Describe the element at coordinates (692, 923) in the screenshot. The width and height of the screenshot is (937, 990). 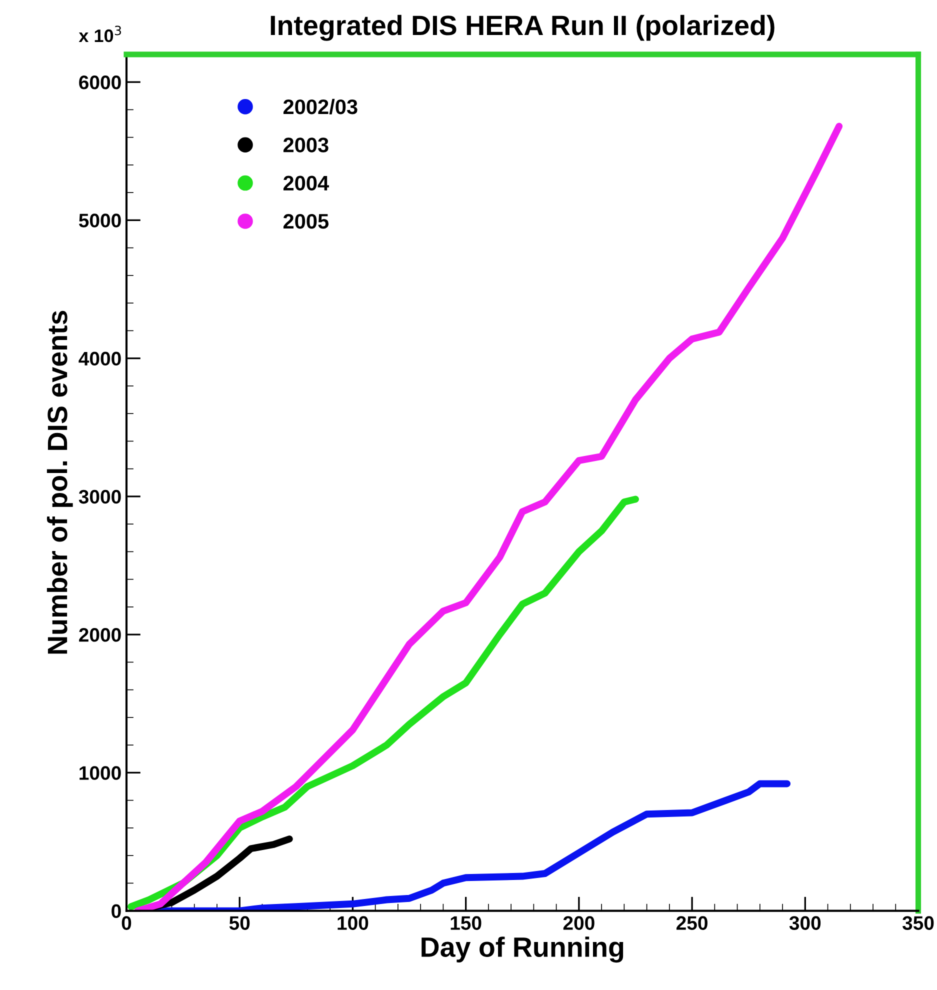
I see `x-tick-label: 250` at that location.